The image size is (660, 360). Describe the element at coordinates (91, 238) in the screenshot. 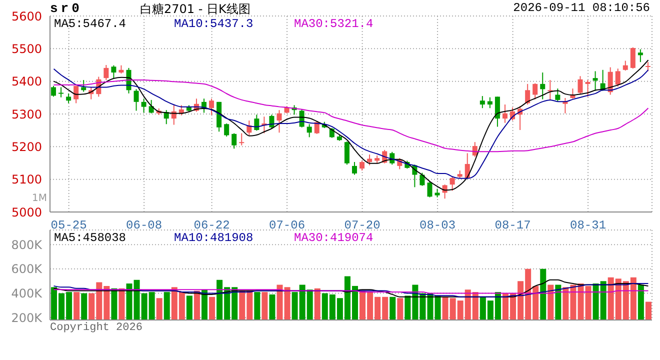

I see `text: MA5:458038` at that location.